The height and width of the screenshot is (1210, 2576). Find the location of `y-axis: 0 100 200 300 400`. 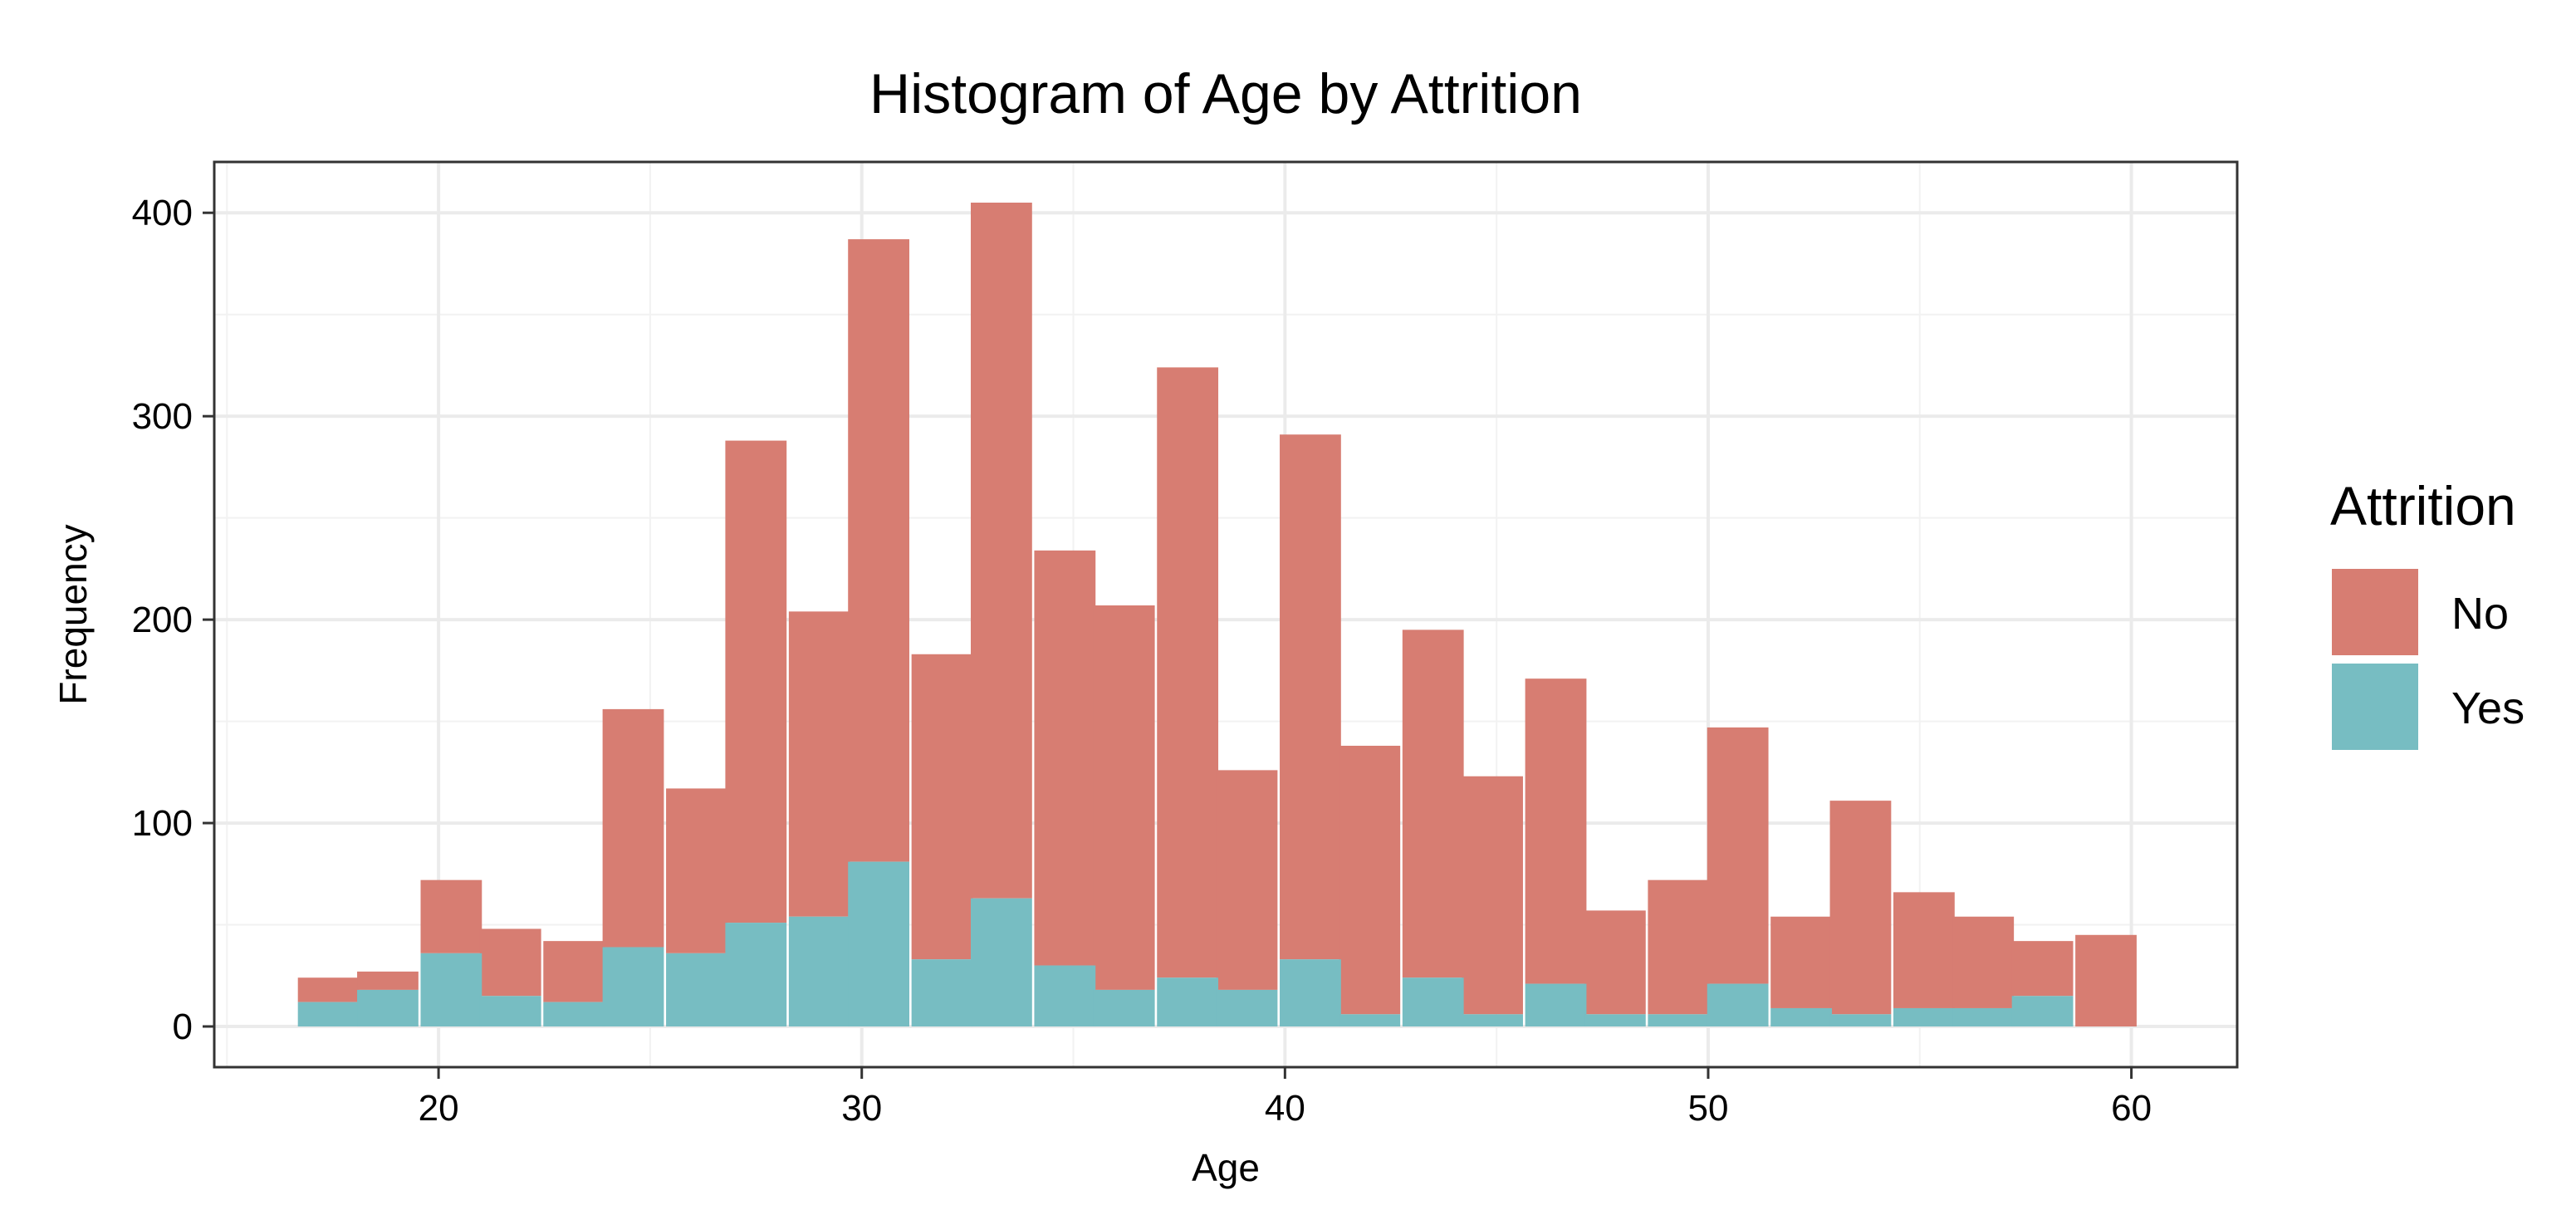

y-axis: 0 100 200 300 400 is located at coordinates (173, 620).